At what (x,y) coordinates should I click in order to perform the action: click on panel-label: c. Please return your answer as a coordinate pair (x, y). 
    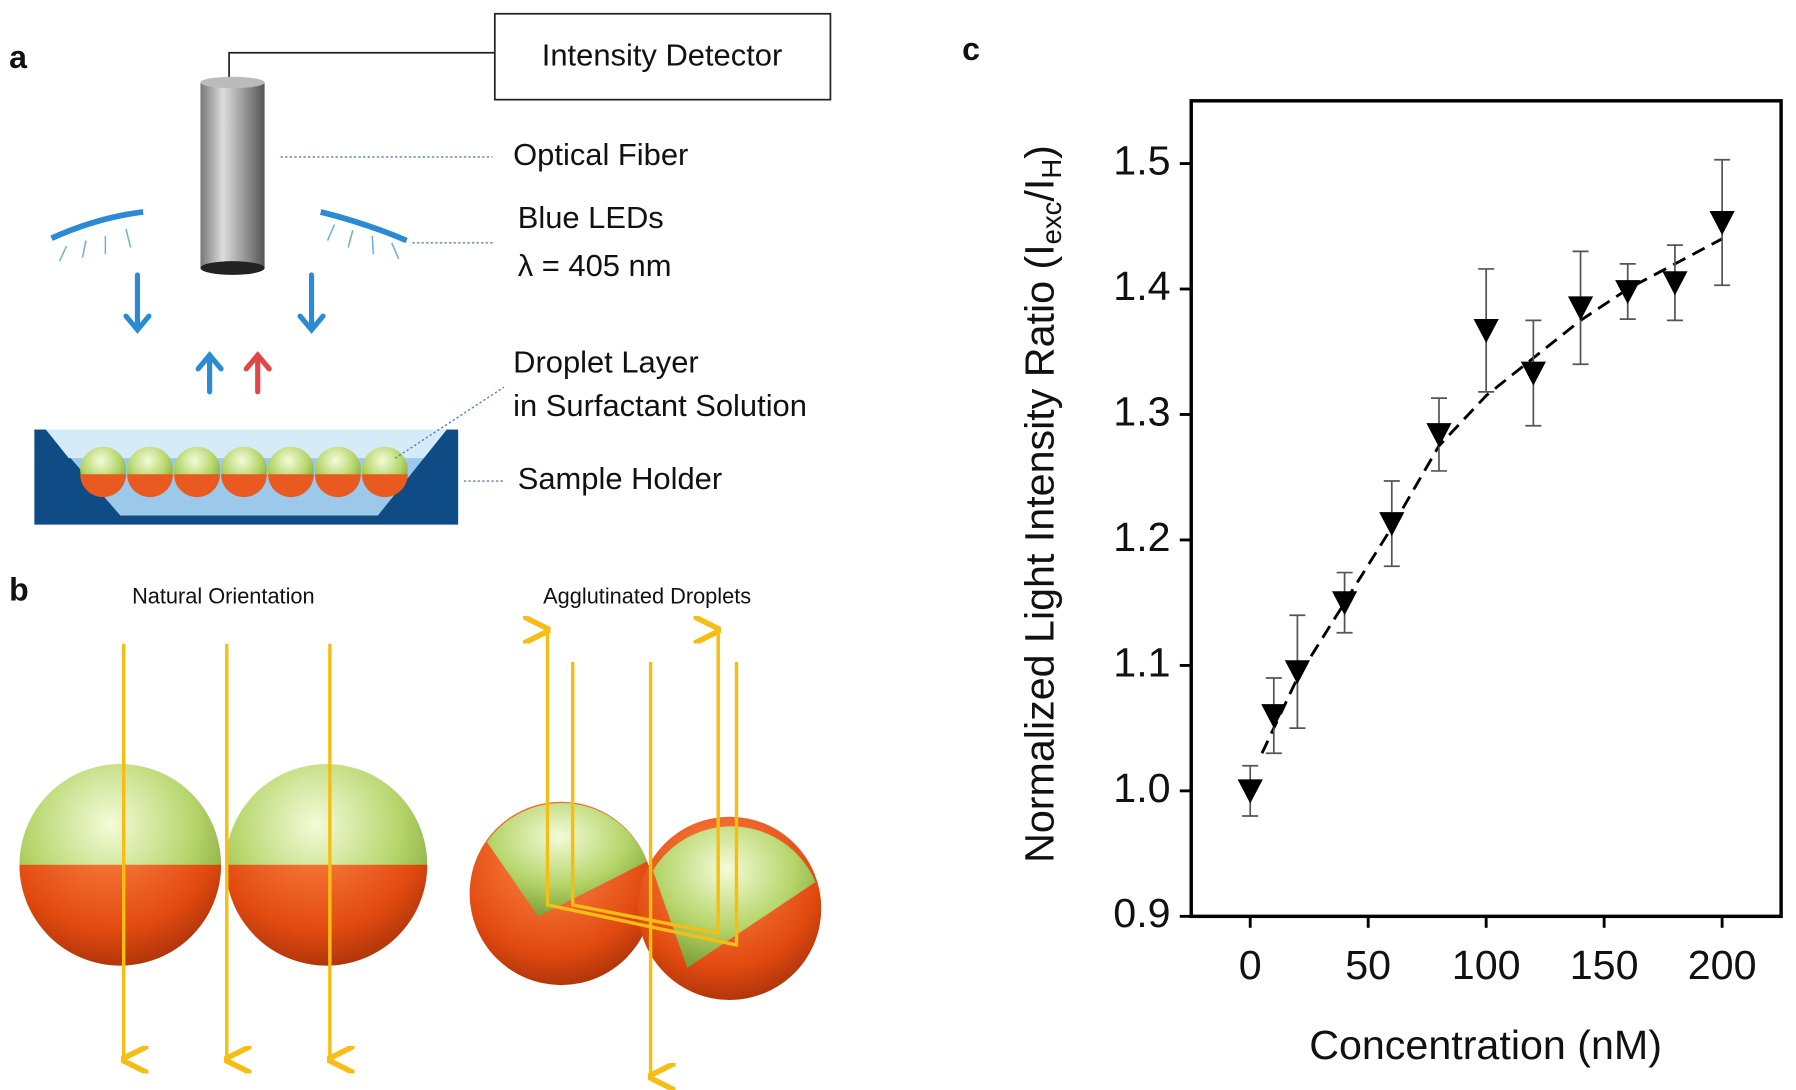
    Looking at the image, I should click on (971, 49).